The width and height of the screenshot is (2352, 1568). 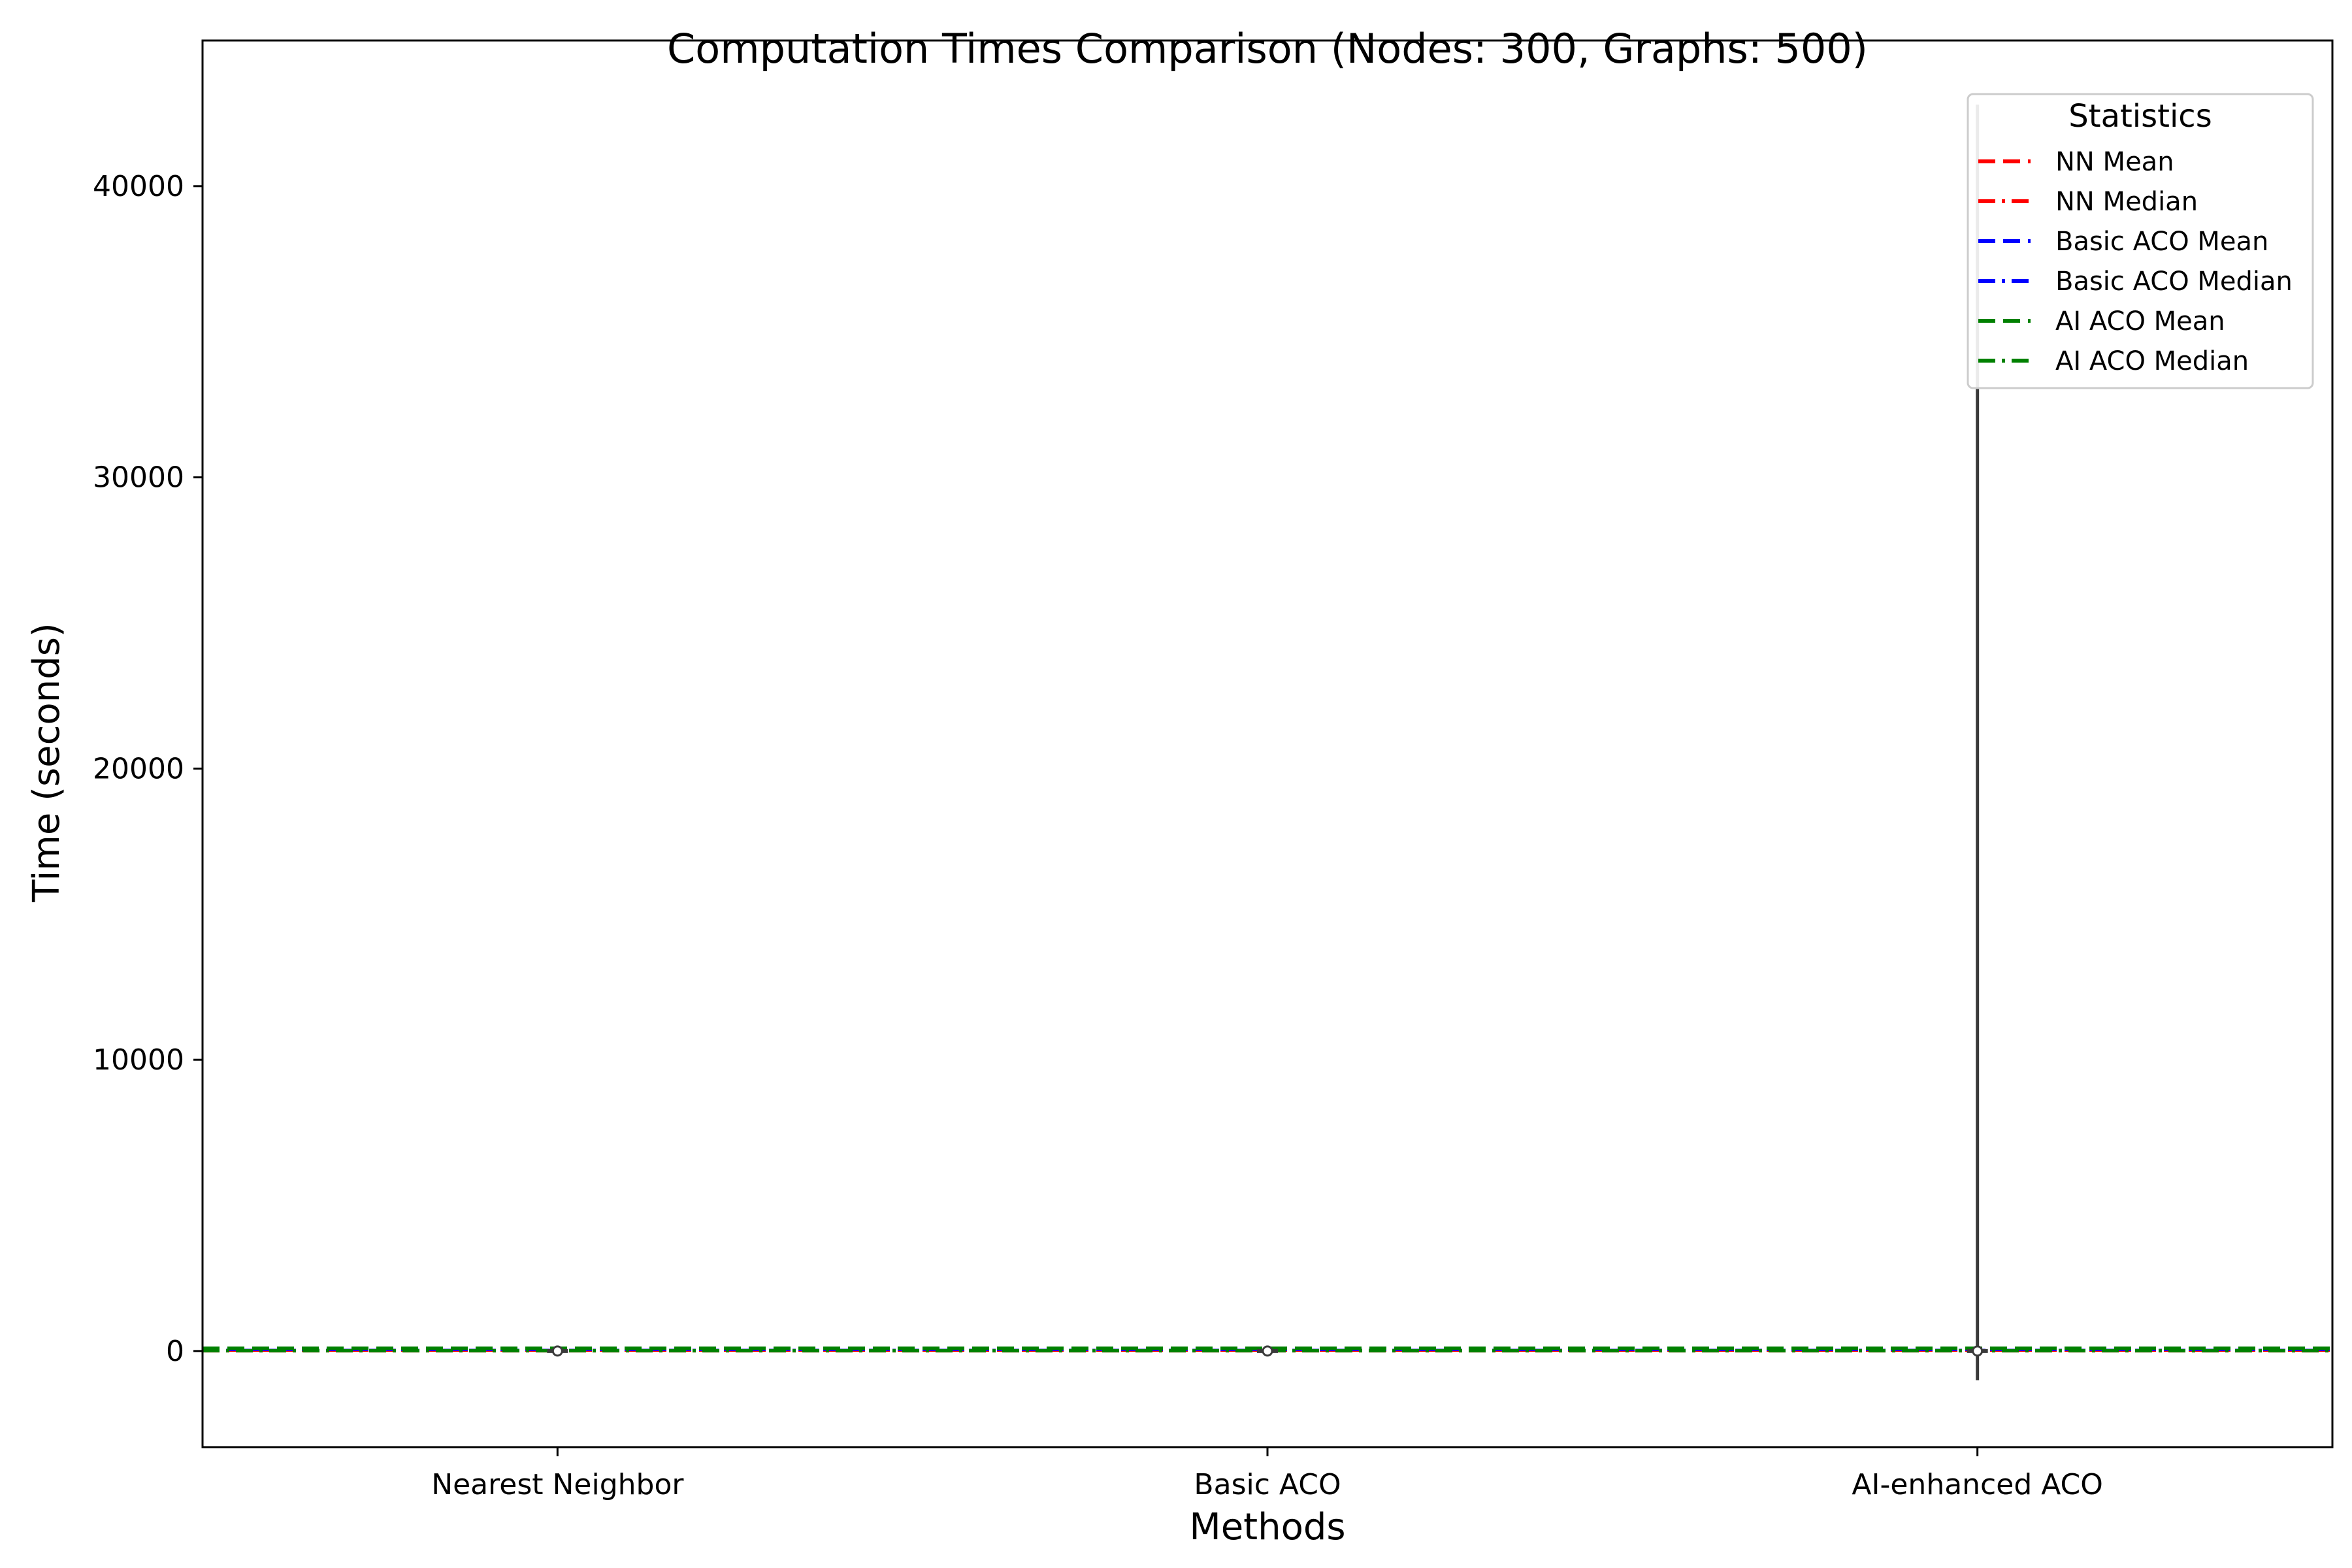 What do you see at coordinates (2152, 361) in the screenshot?
I see `legend-label: AI ACO Median` at bounding box center [2152, 361].